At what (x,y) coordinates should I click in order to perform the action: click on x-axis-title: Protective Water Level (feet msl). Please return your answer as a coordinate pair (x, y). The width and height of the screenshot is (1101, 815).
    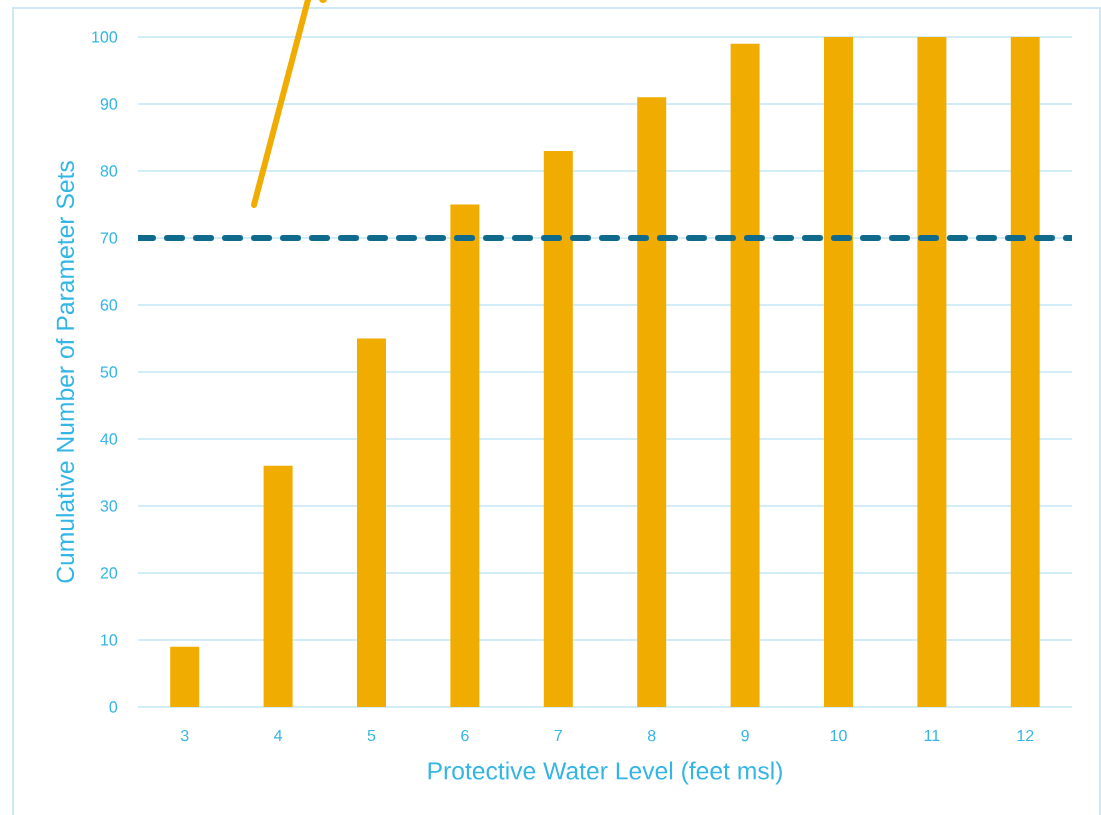
    Looking at the image, I should click on (605, 773).